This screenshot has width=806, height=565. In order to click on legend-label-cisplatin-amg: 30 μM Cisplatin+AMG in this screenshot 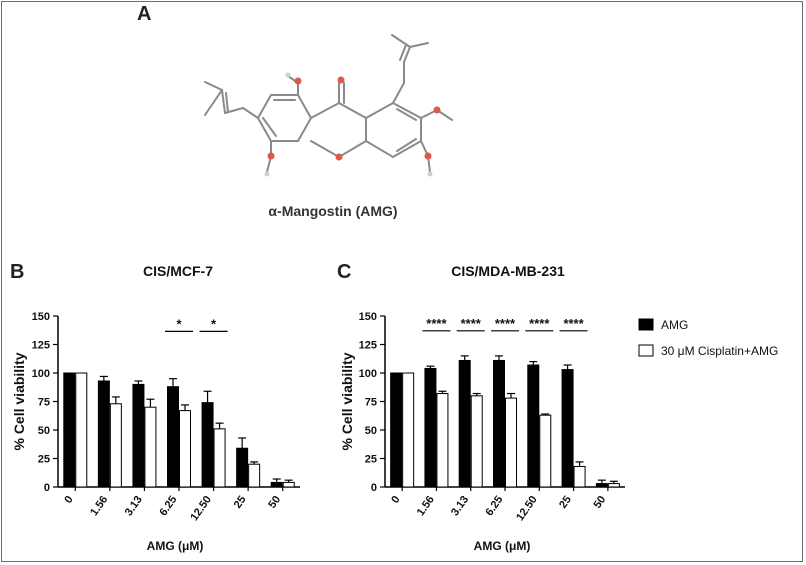, I will do `click(719, 351)`.